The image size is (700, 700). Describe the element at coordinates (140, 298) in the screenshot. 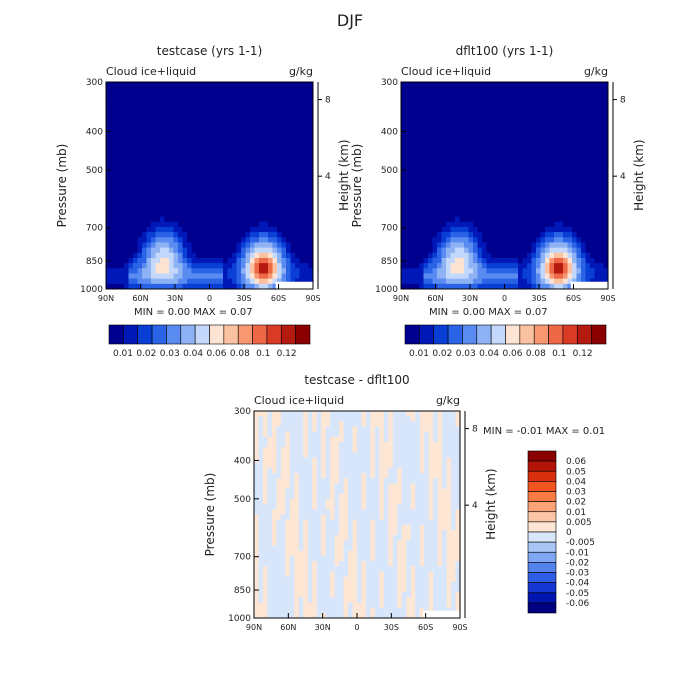

I see `x-tick-label: 60N` at that location.